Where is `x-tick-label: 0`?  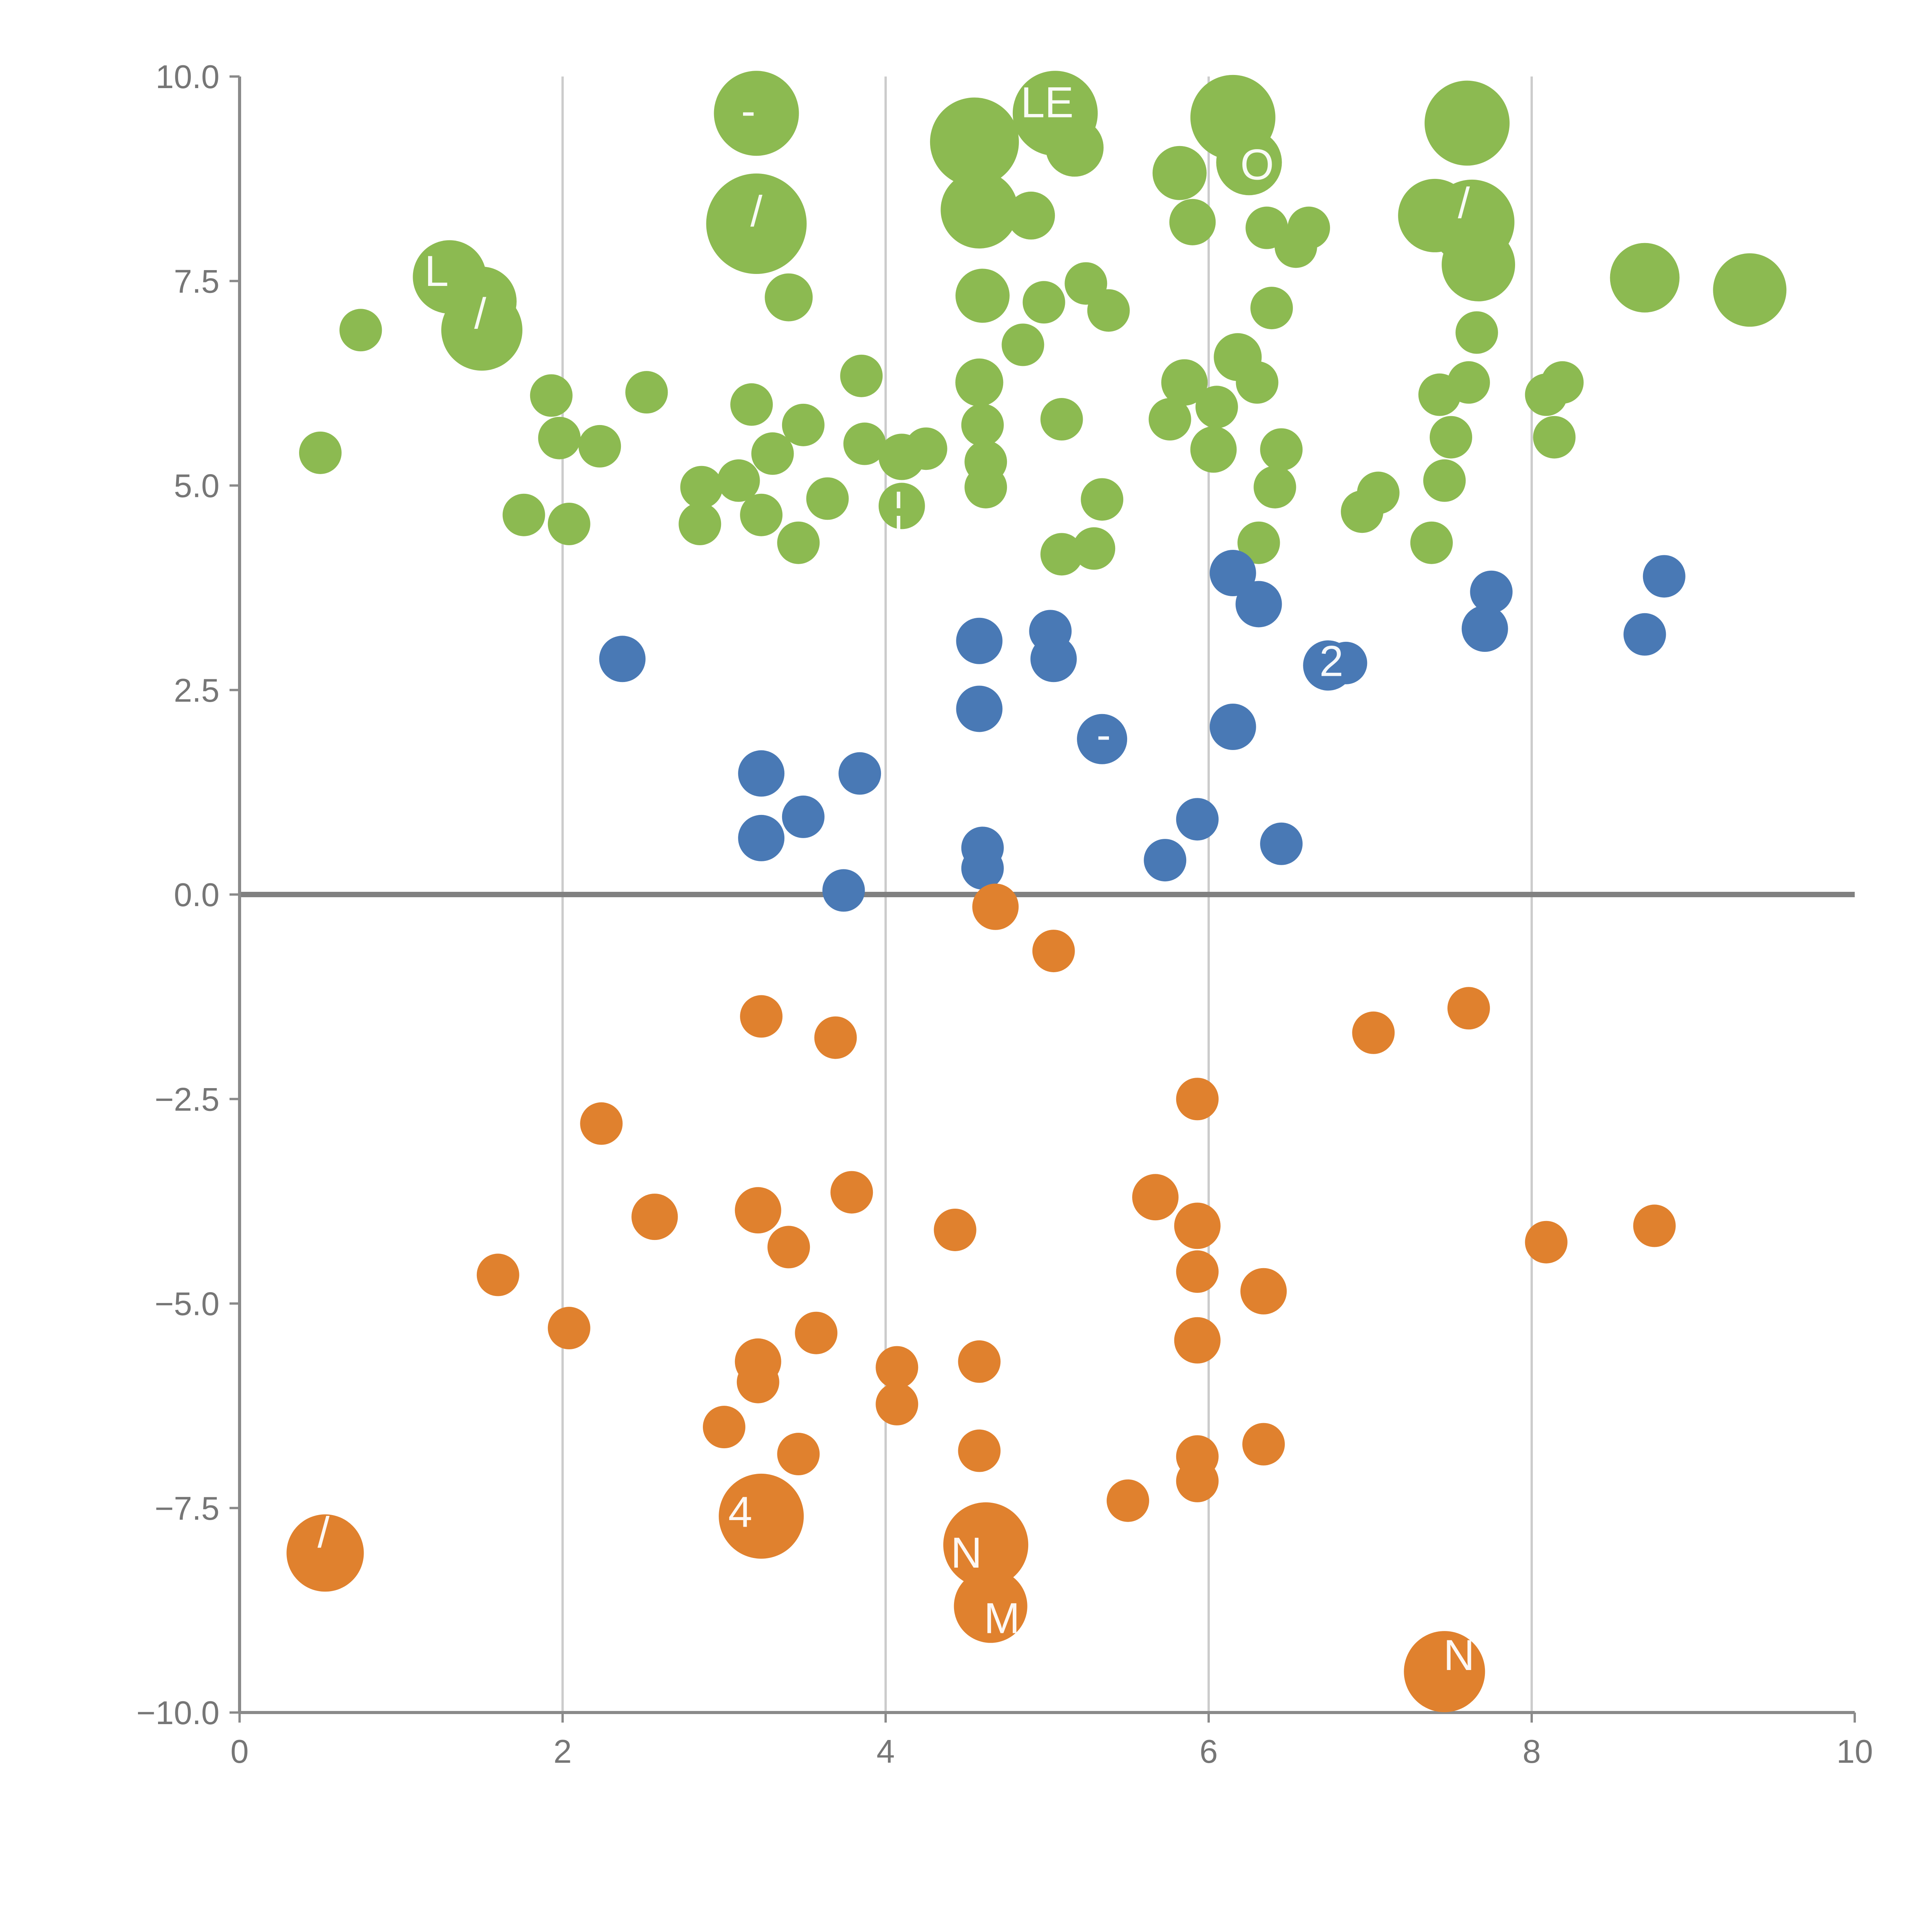
x-tick-label: 0 is located at coordinates (239, 1752).